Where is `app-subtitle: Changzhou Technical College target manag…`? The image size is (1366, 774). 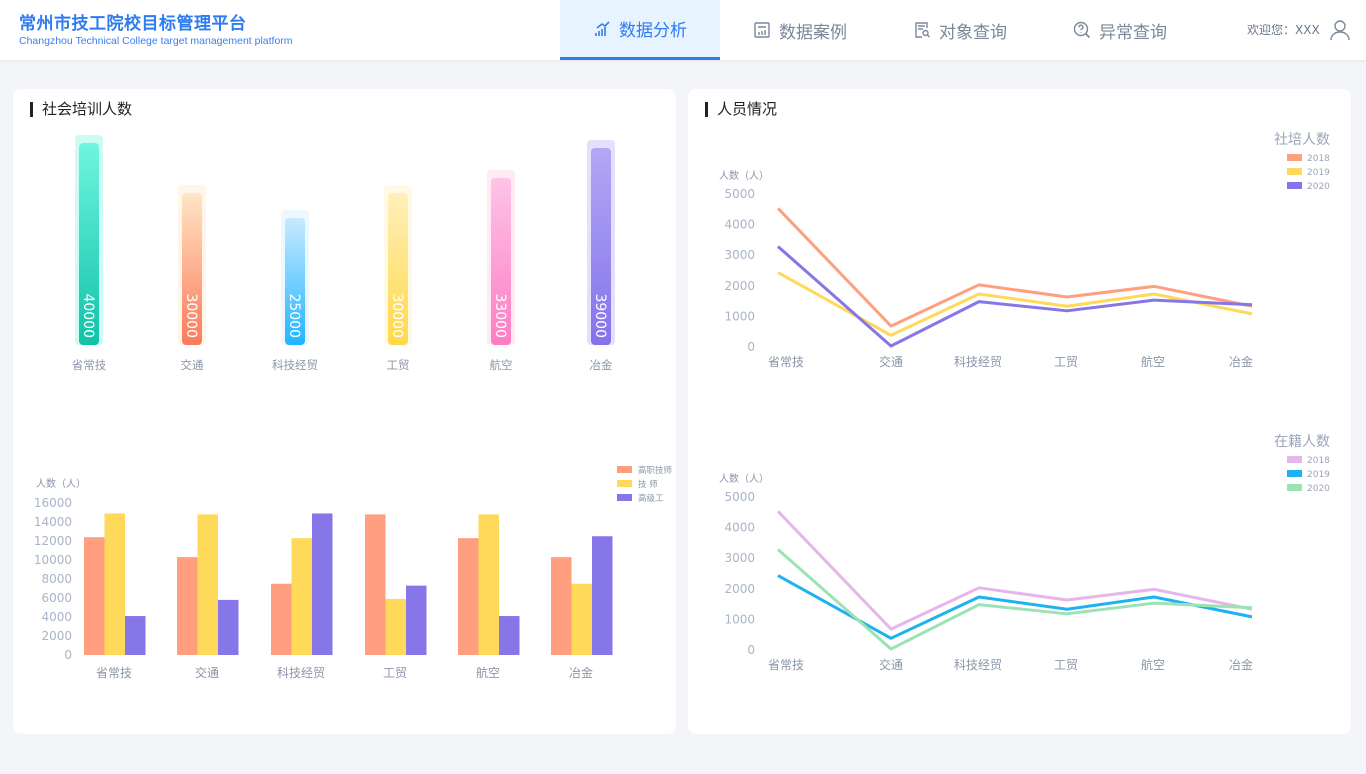
app-subtitle: Changzhou Technical College target manag… is located at coordinates (156, 41).